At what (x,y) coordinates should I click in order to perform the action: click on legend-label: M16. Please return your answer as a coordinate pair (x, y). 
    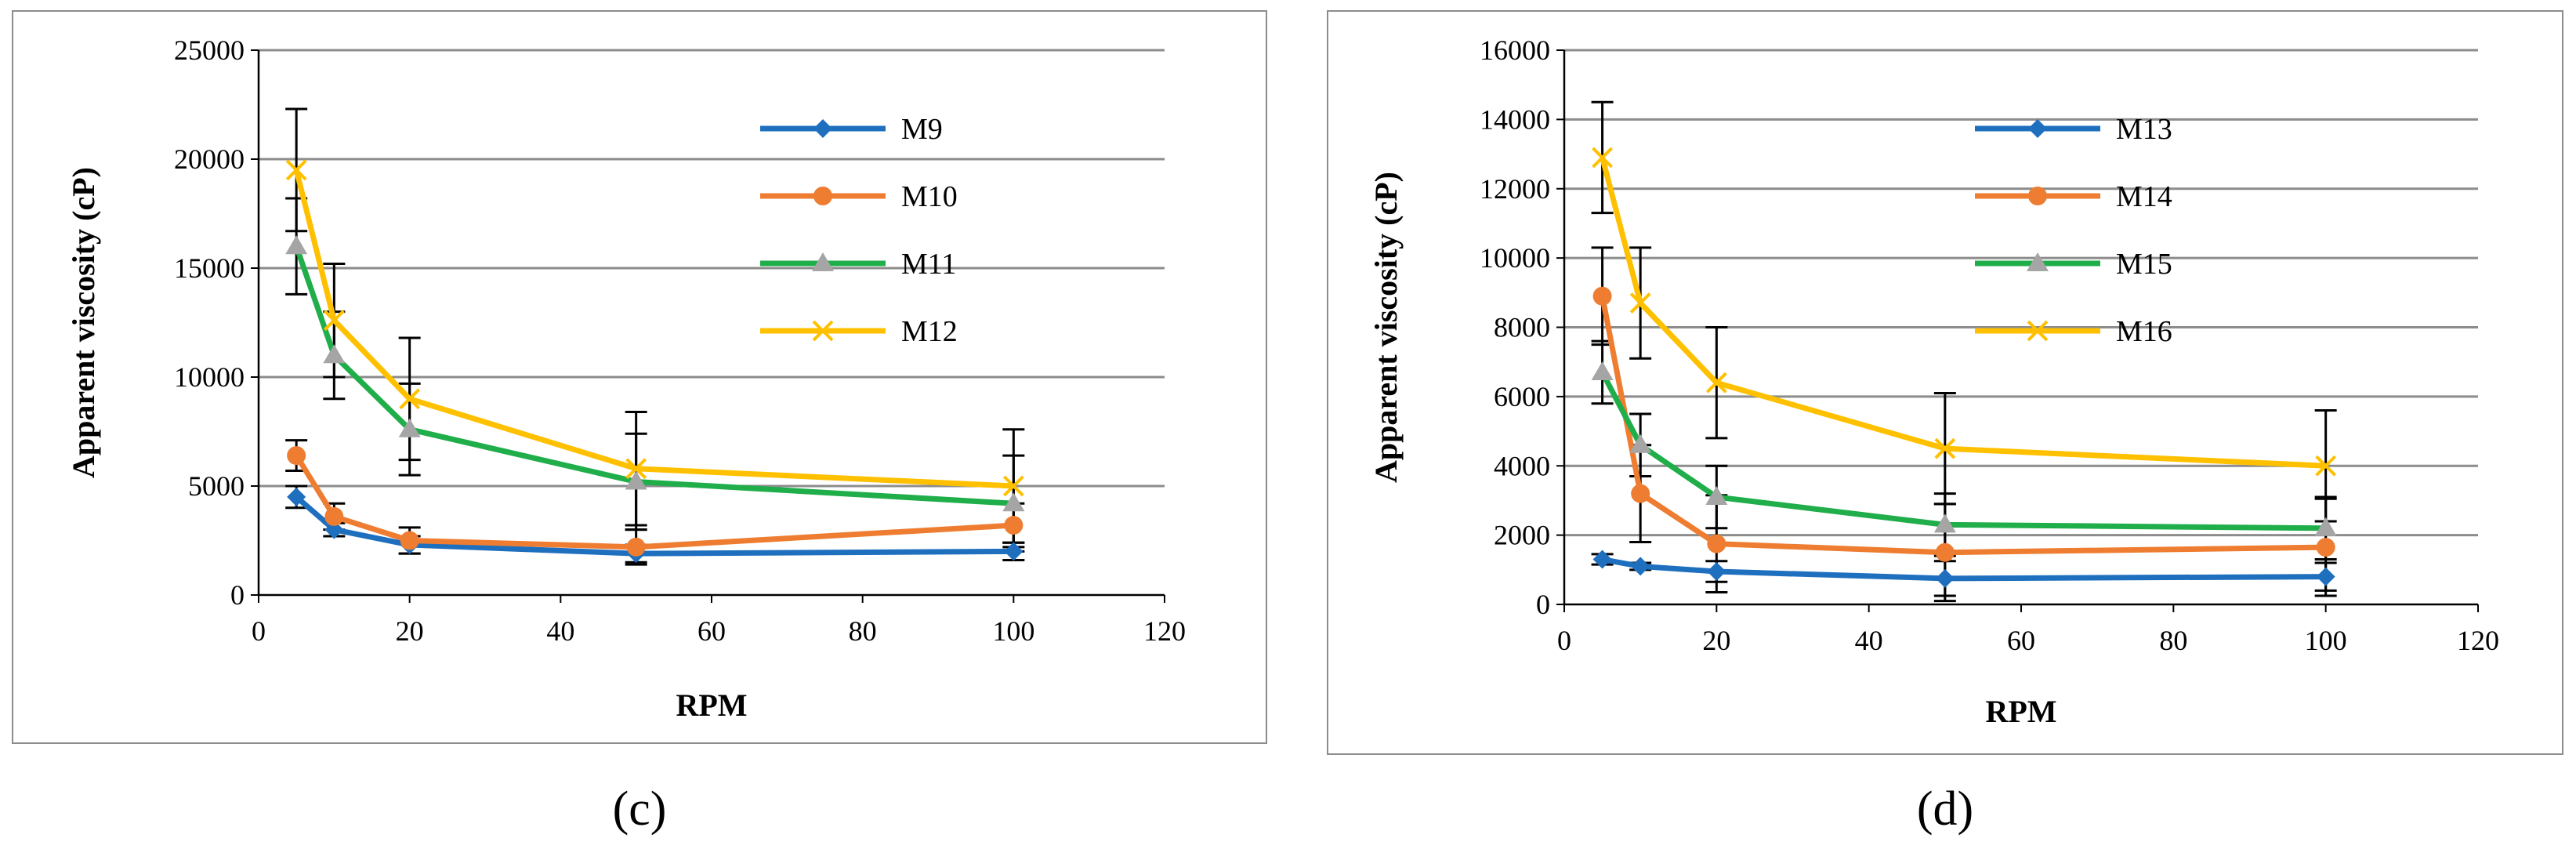
    Looking at the image, I should click on (2144, 331).